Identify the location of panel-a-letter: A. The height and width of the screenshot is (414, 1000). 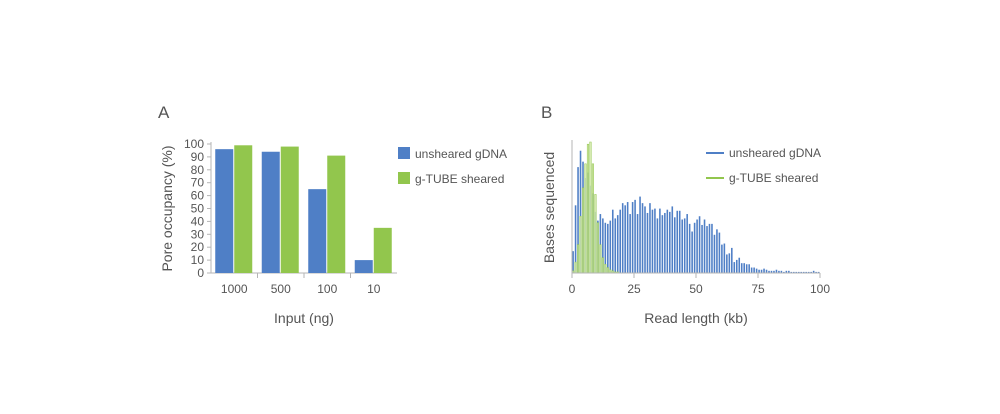
(164, 112).